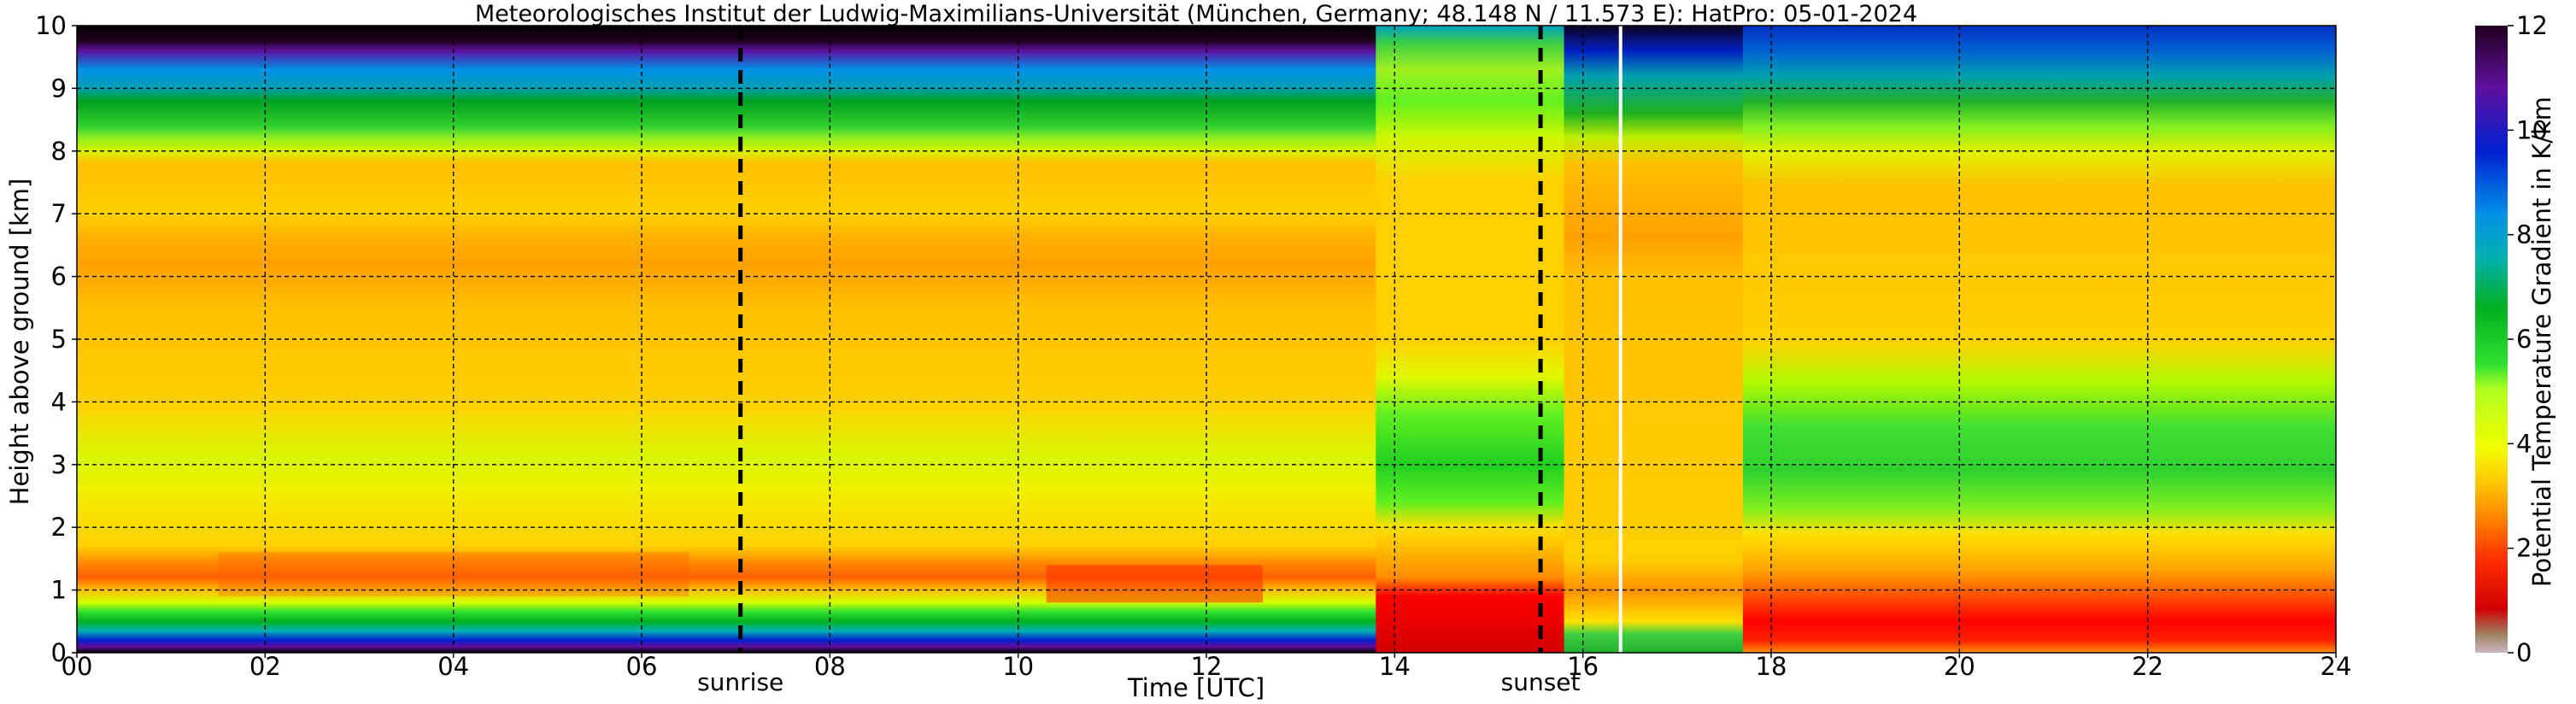  Describe the element at coordinates (1771, 666) in the screenshot. I see `x-tick-label: 18` at that location.